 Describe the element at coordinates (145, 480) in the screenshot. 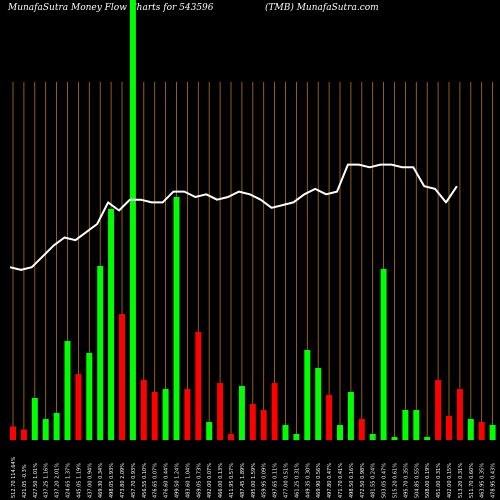

I see `x-tick-label: 456.55 0.10%` at that location.